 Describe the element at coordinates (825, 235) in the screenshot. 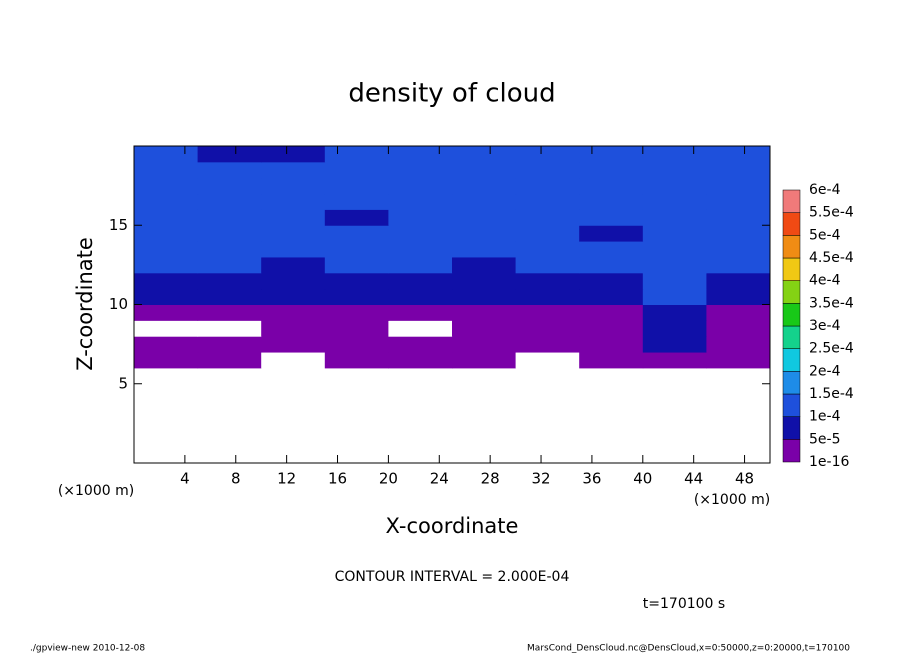

I see `colorbar-label: 5e-4` at that location.